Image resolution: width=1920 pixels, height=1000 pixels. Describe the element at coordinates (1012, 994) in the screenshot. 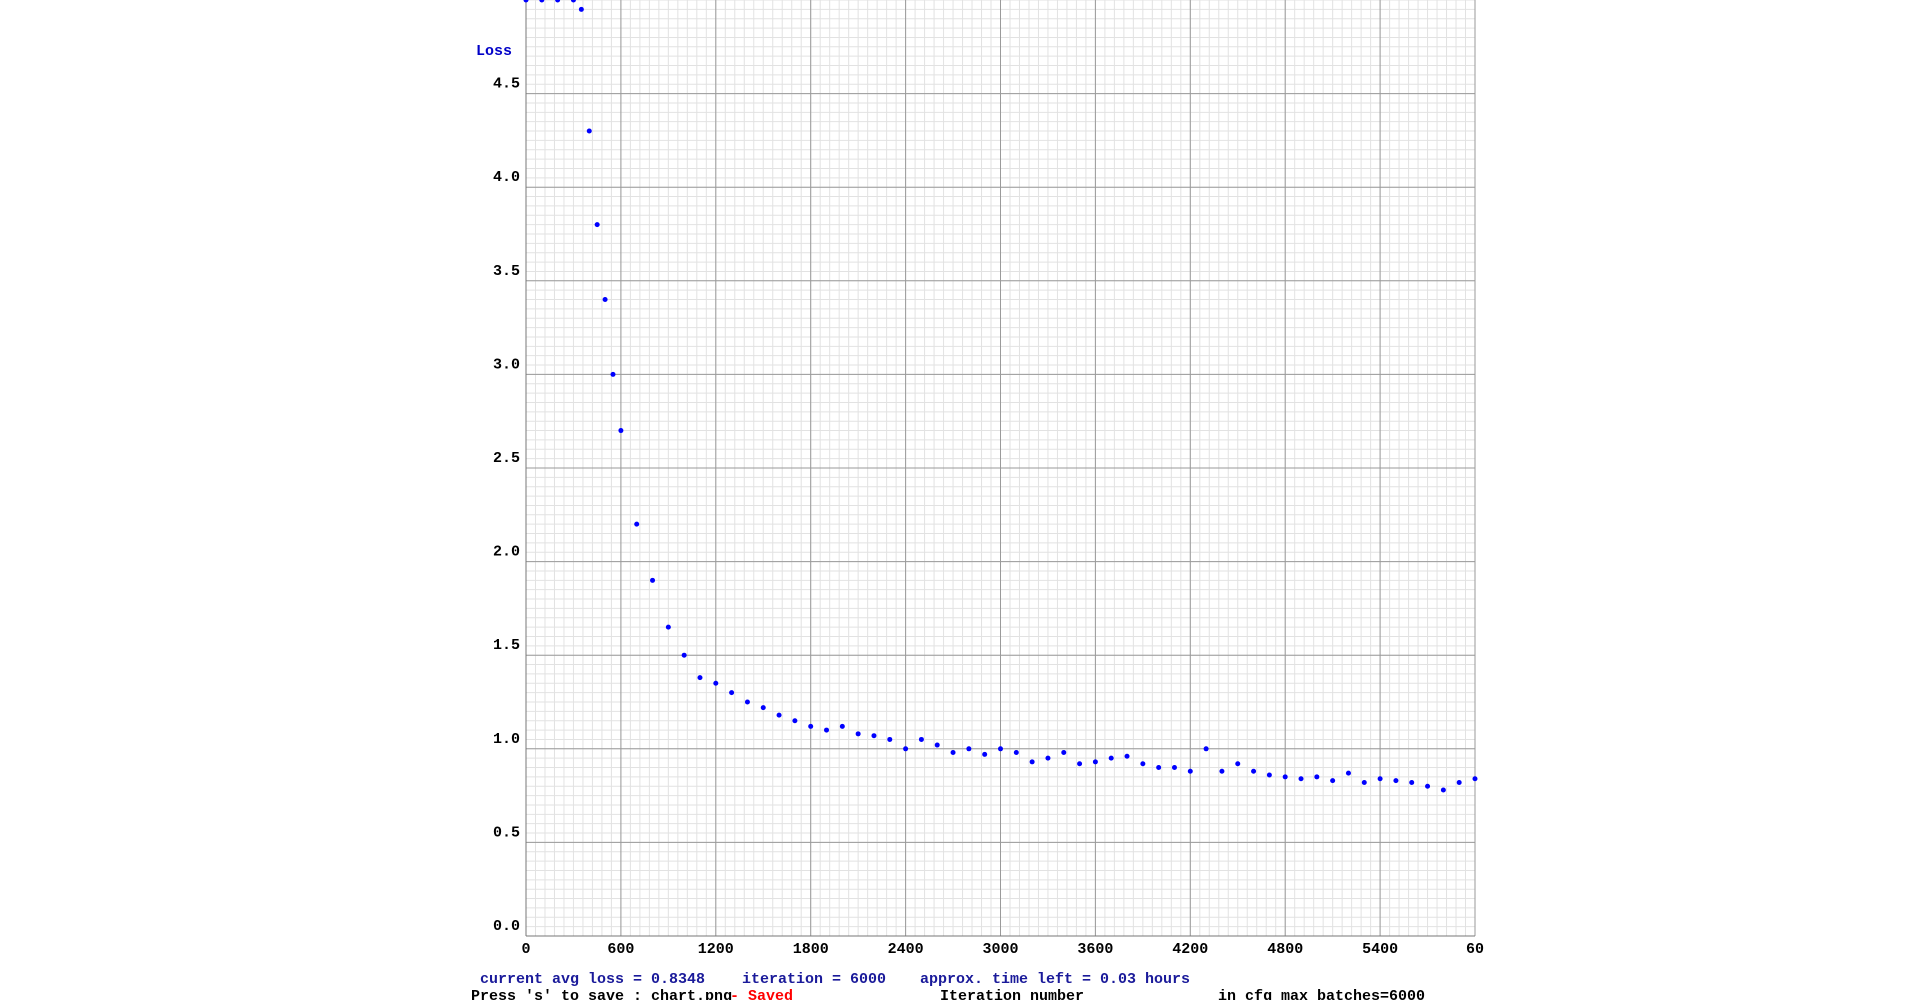

I see `x-axis-label: Iteration number` at that location.